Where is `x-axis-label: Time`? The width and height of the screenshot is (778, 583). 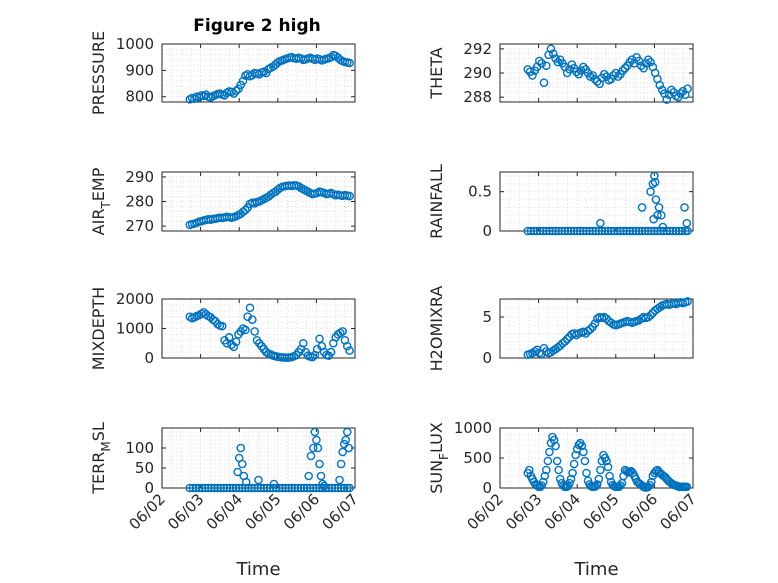 x-axis-label: Time is located at coordinates (257, 569).